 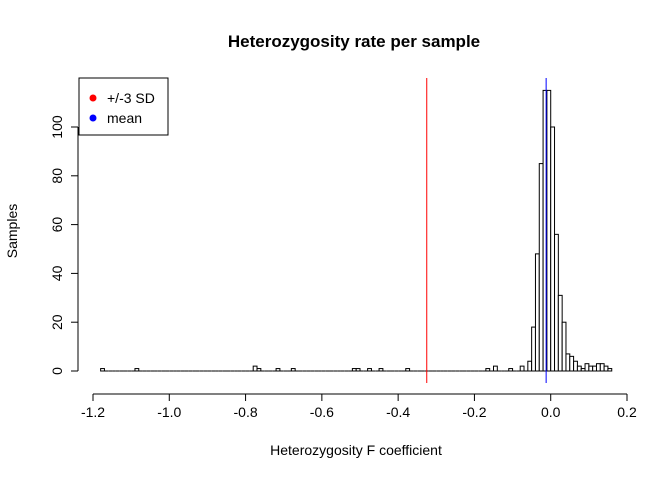 What do you see at coordinates (474, 412) in the screenshot?
I see `x-tick-label: -0.2` at bounding box center [474, 412].